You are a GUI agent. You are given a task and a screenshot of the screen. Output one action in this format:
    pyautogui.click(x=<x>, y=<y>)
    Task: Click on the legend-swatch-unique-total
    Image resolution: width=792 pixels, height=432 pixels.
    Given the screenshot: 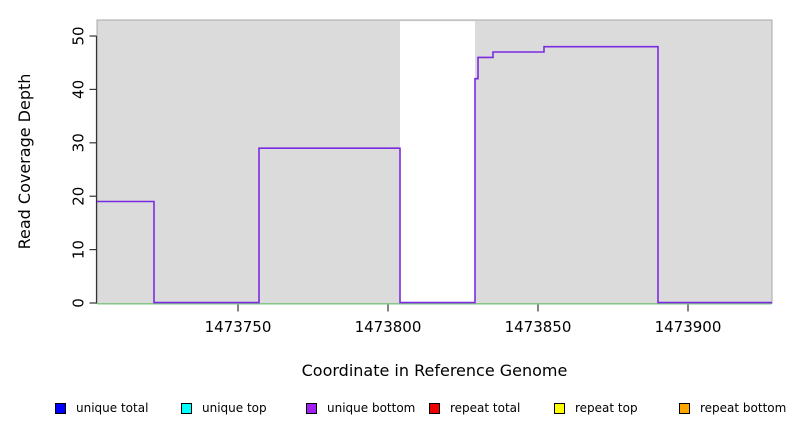 What is the action you would take?
    pyautogui.click(x=60, y=408)
    